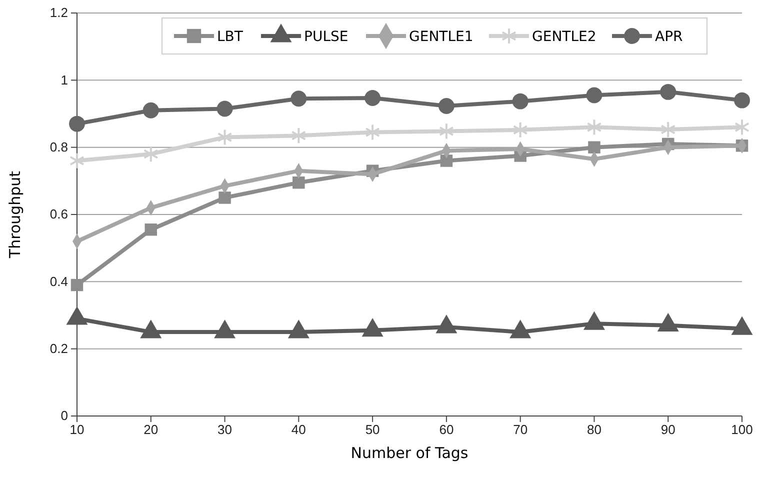 The width and height of the screenshot is (760, 480). What do you see at coordinates (446, 430) in the screenshot?
I see `x-tick-label: 60` at bounding box center [446, 430].